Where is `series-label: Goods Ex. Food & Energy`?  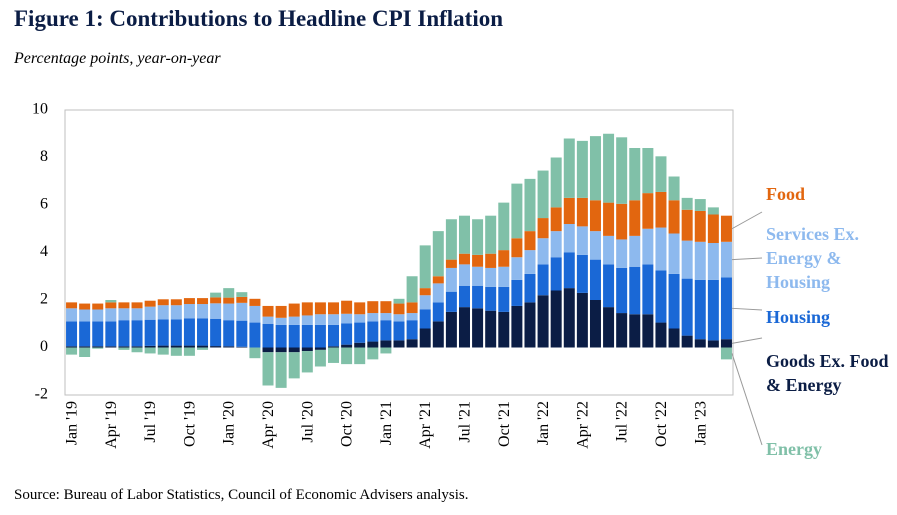 series-label: Goods Ex. Food & Energy is located at coordinates (827, 373).